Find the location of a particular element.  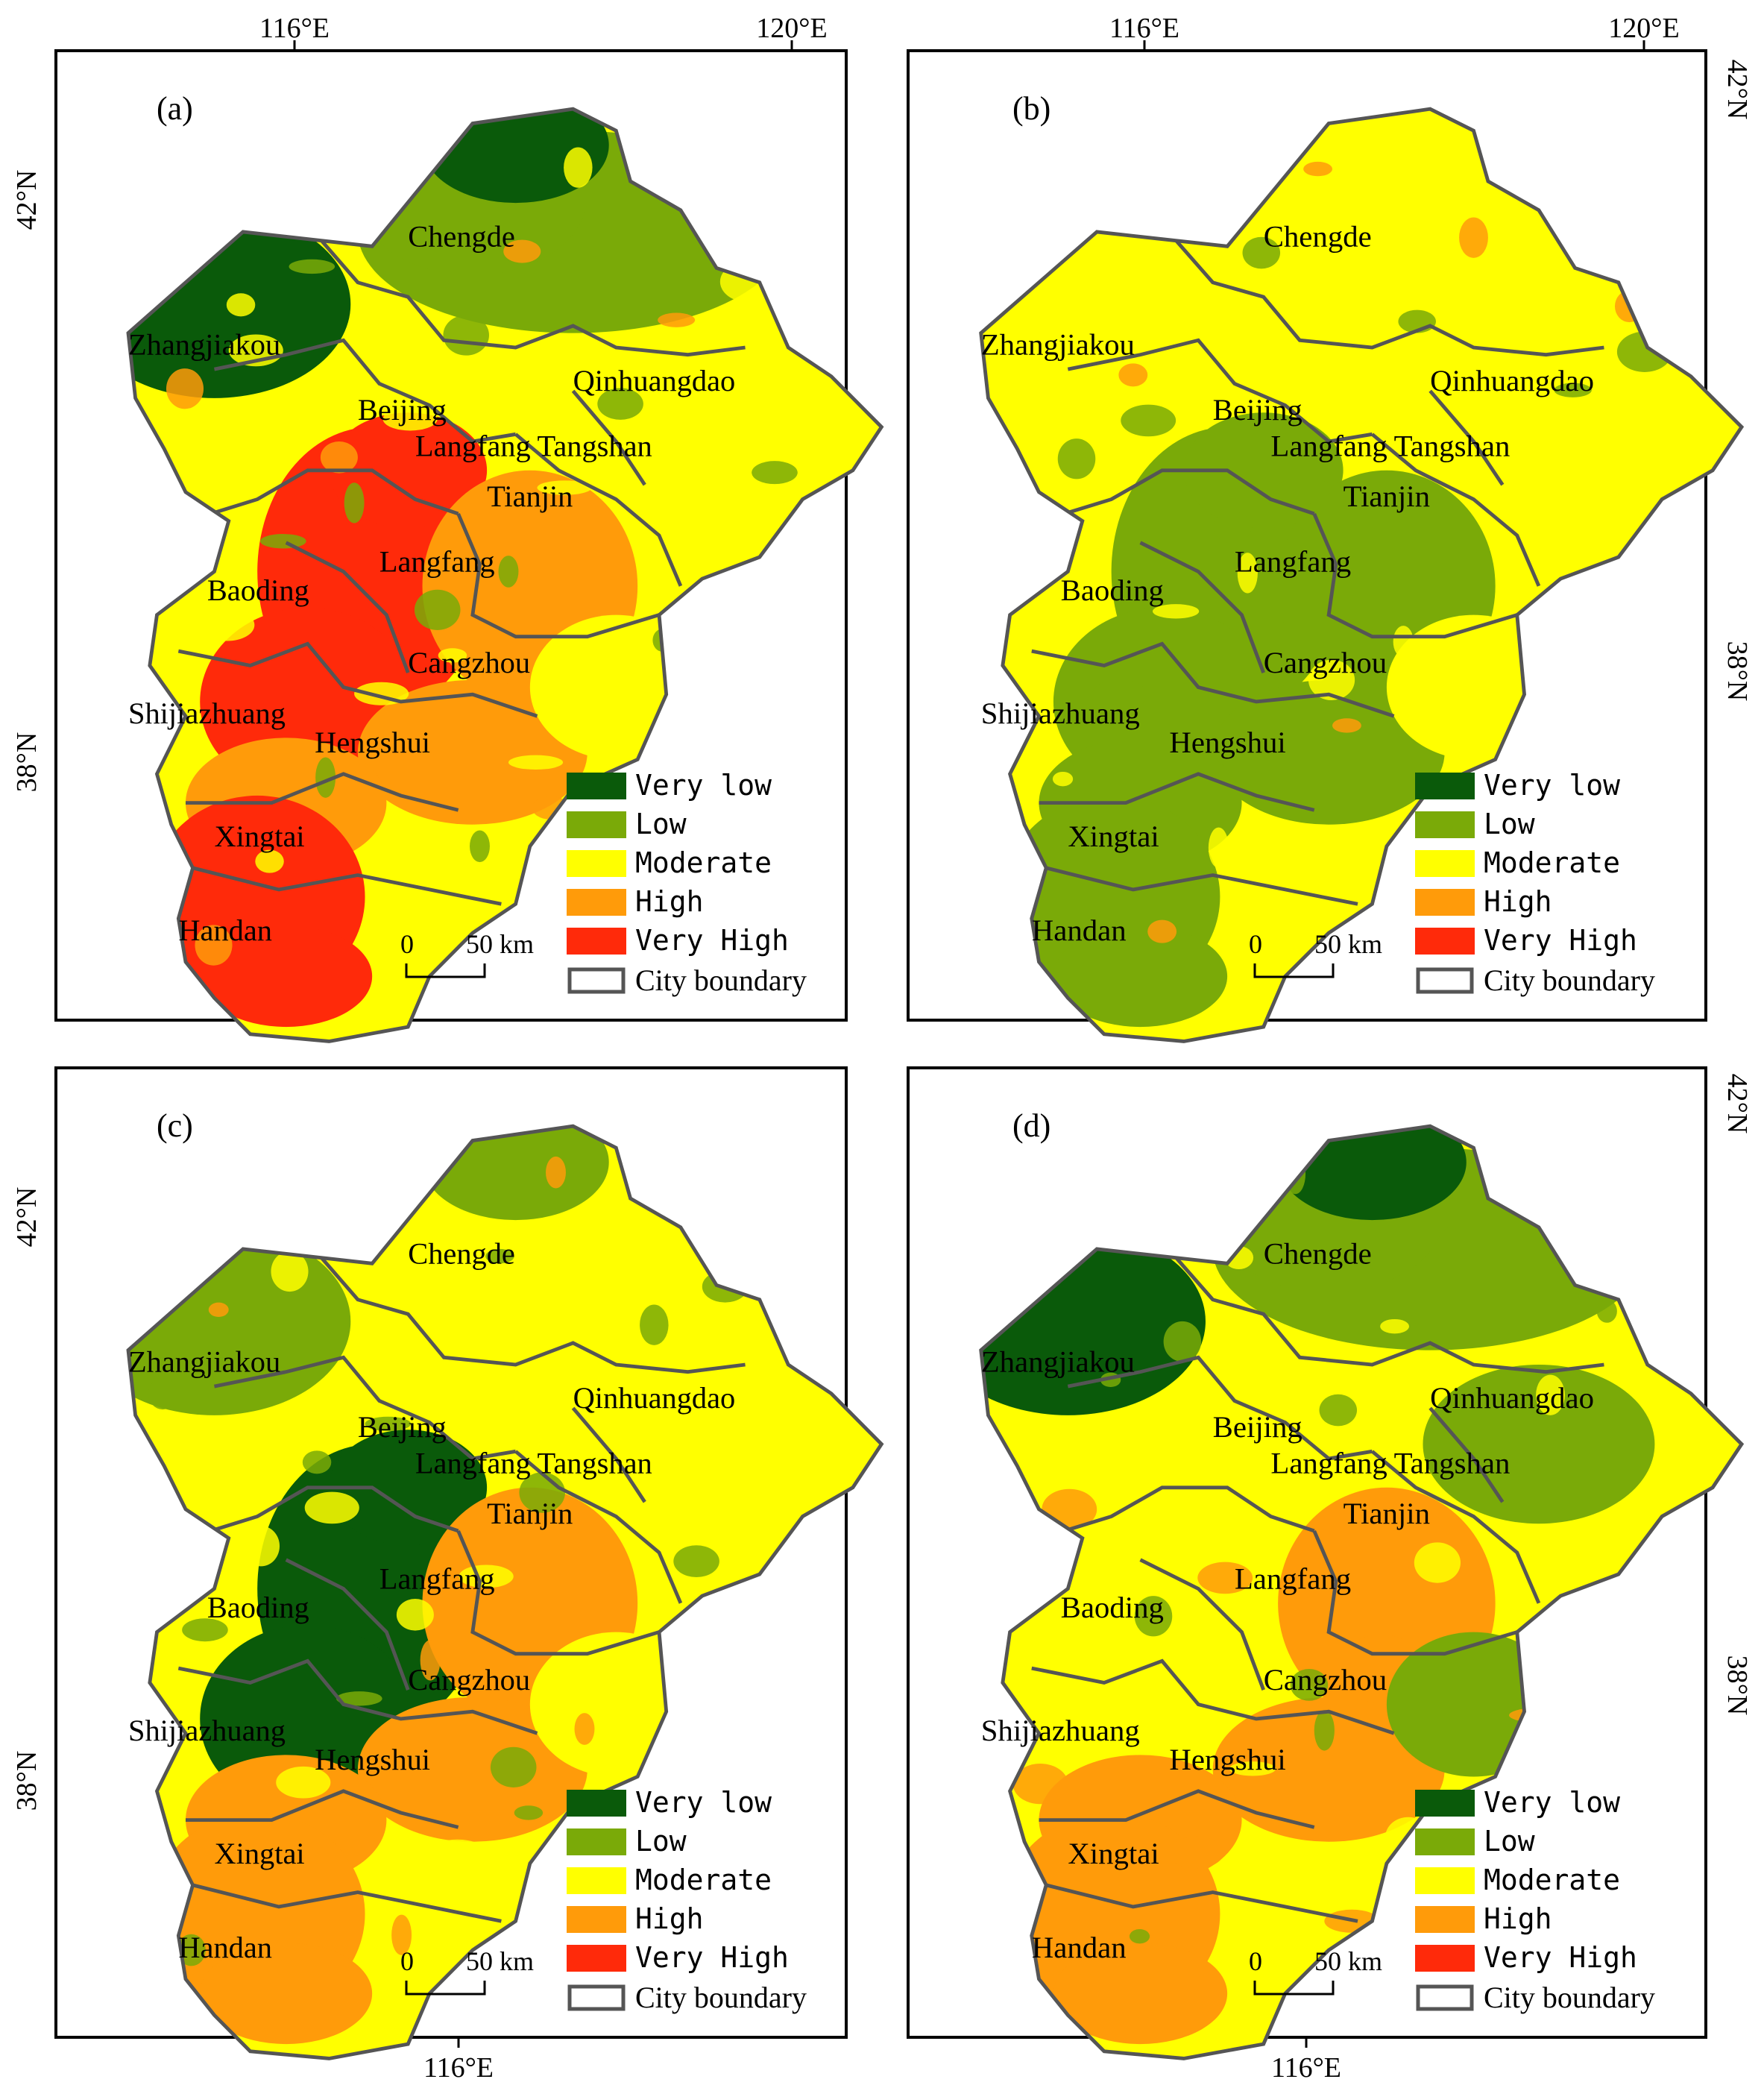

city-label: Tianjin is located at coordinates (530, 1513).